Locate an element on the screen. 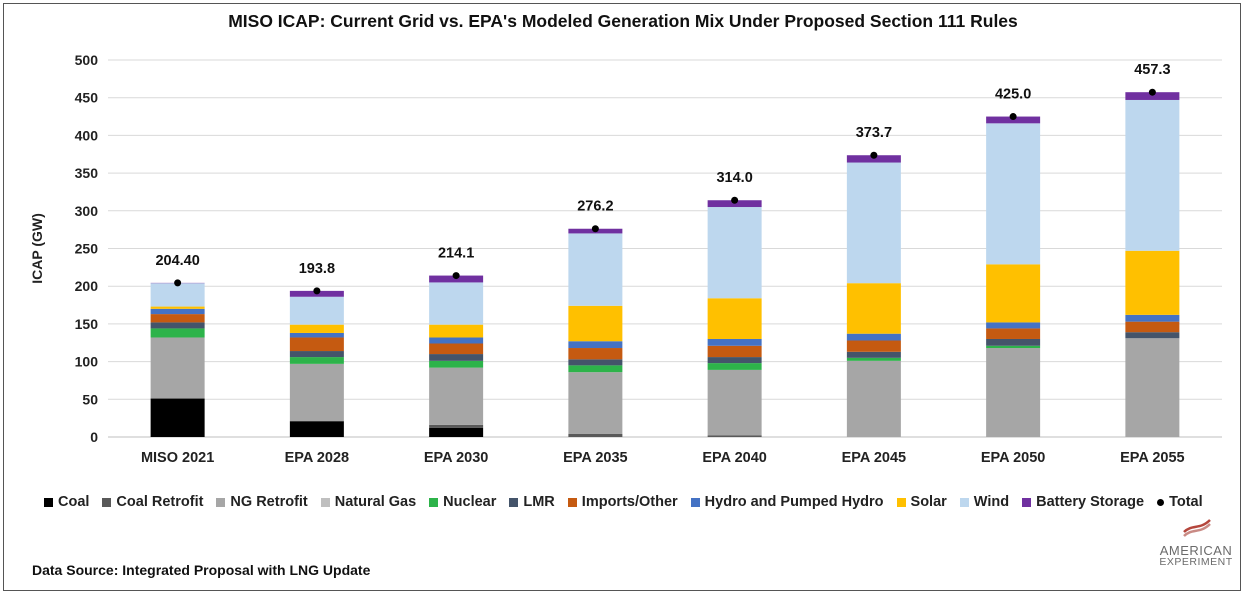 The image size is (1246, 596). legend-label: Coal Retrofit is located at coordinates (160, 502).